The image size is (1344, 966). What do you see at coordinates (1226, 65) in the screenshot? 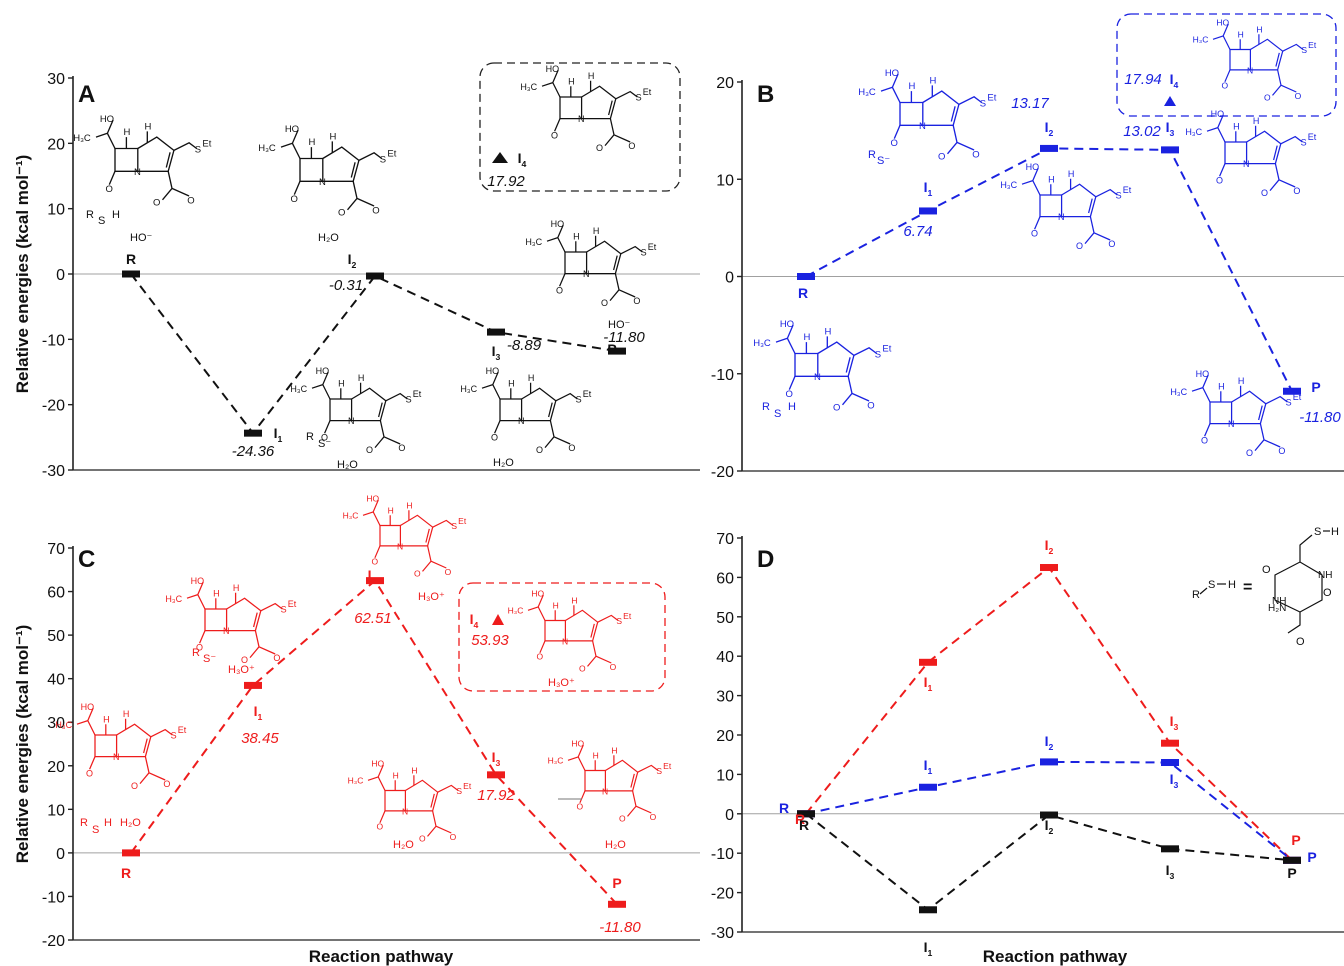
I see `inset-box` at bounding box center [1226, 65].